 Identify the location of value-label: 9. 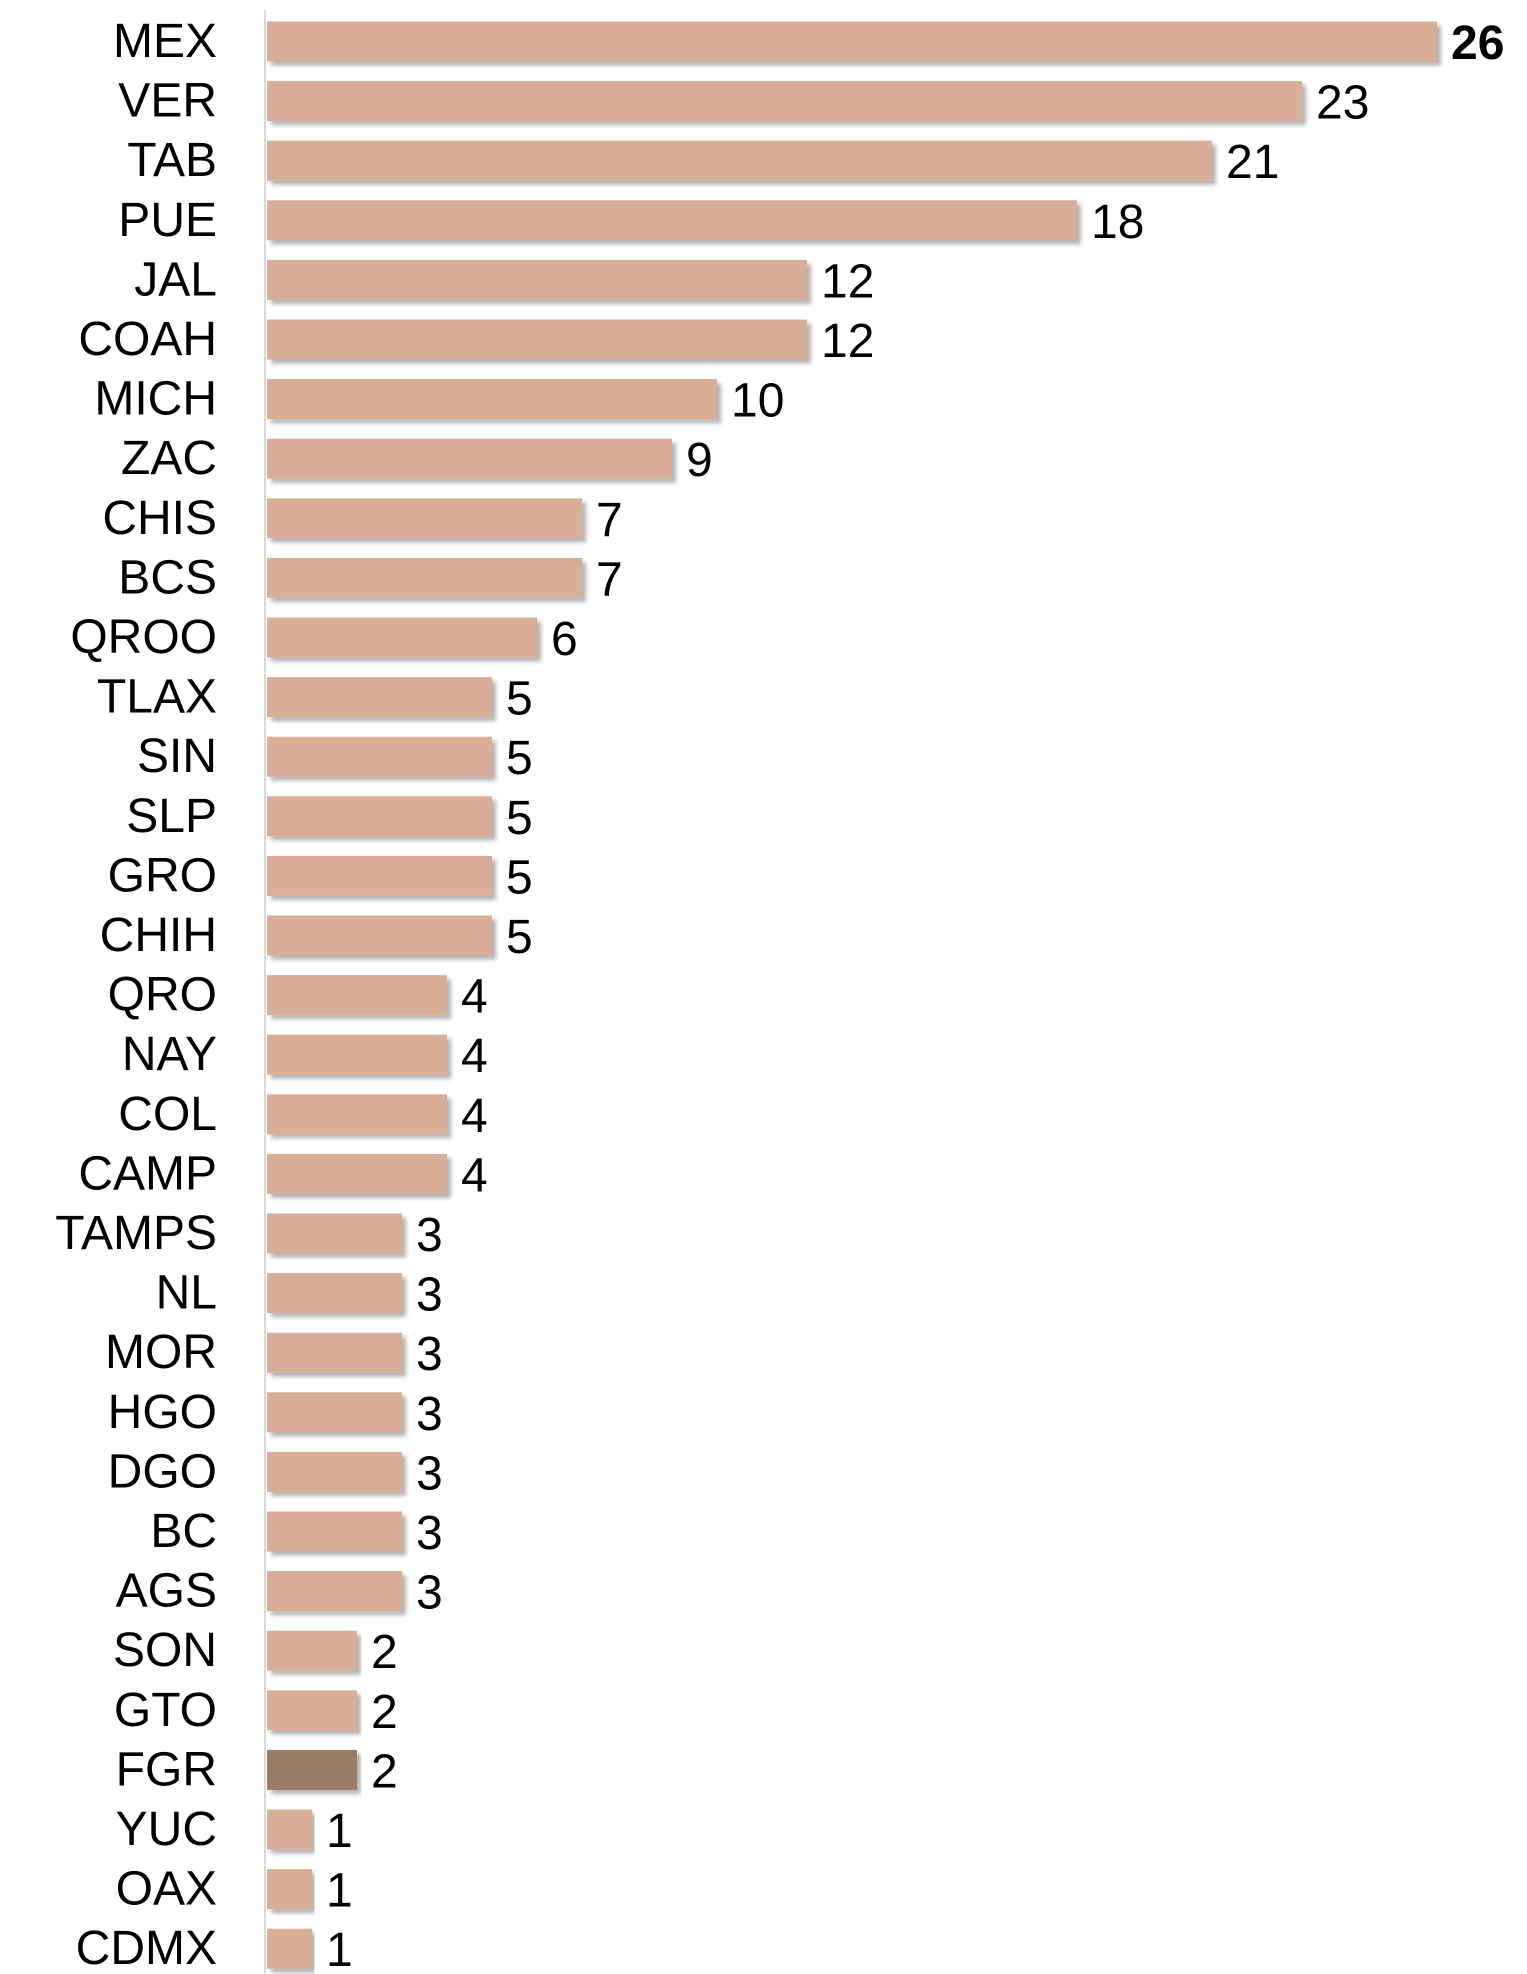
(699, 460).